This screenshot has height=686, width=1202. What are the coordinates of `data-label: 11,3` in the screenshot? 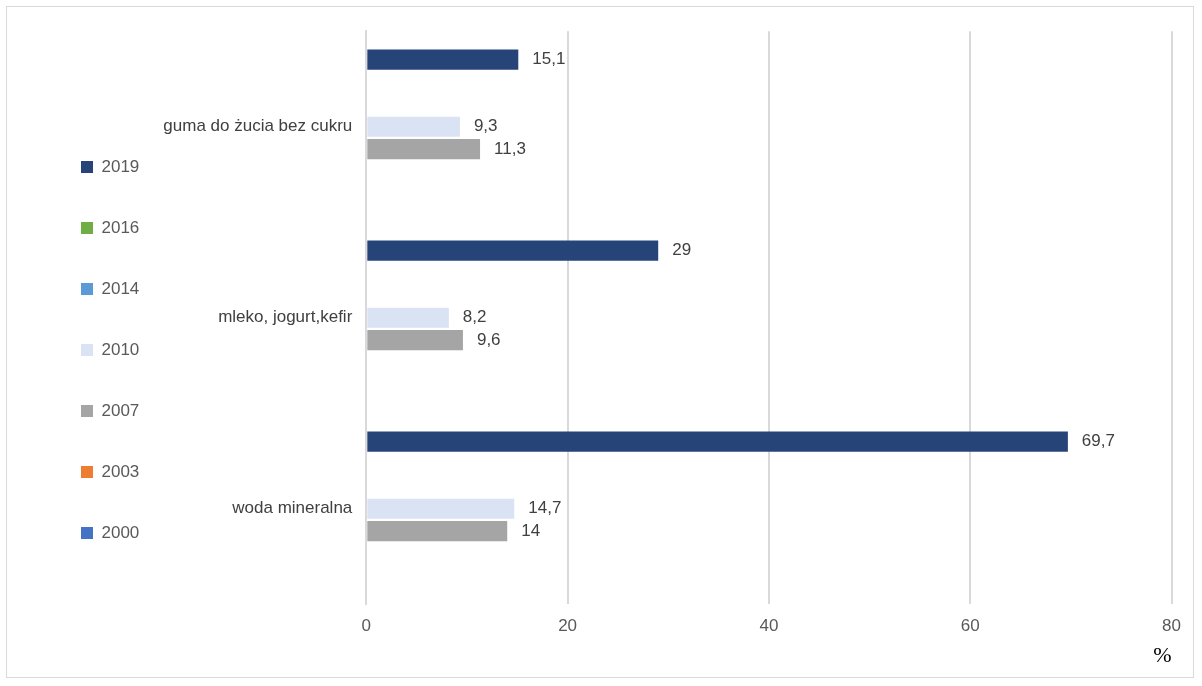 It's located at (510, 148).